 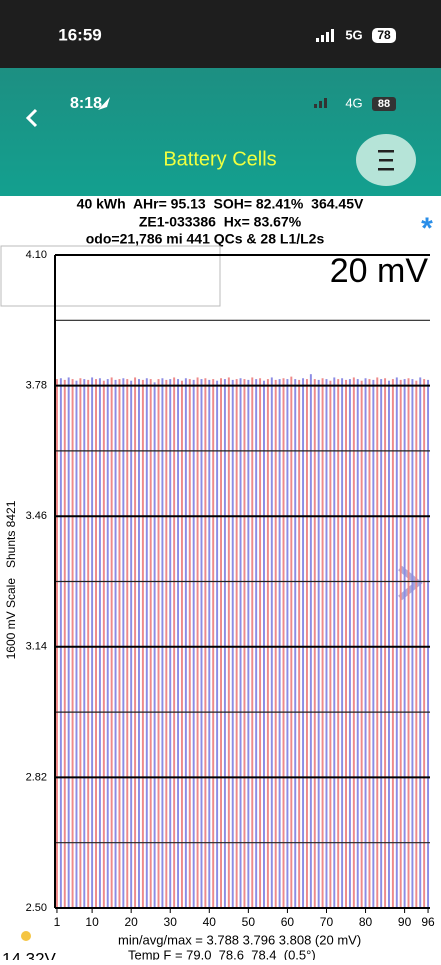 I want to click on marker: *, so click(x=427, y=228).